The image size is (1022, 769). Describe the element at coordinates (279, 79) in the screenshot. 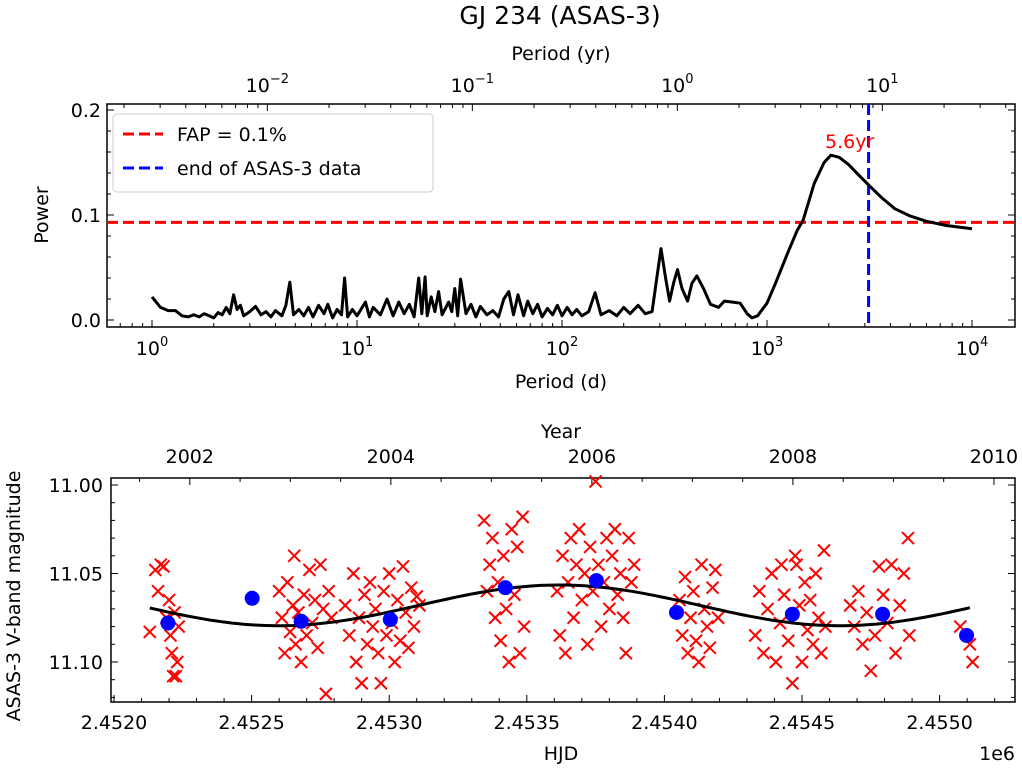

I see `top-x-tick-label-exponent: −2` at that location.